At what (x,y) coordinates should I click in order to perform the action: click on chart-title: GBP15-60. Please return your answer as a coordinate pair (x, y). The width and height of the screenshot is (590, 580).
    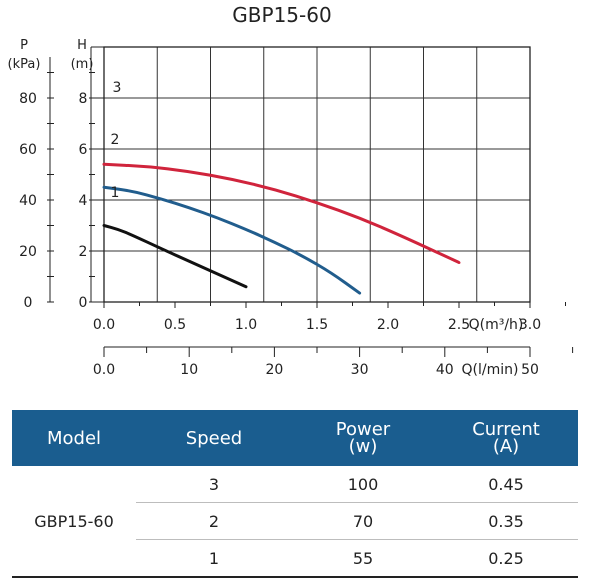
    Looking at the image, I should click on (281, 15).